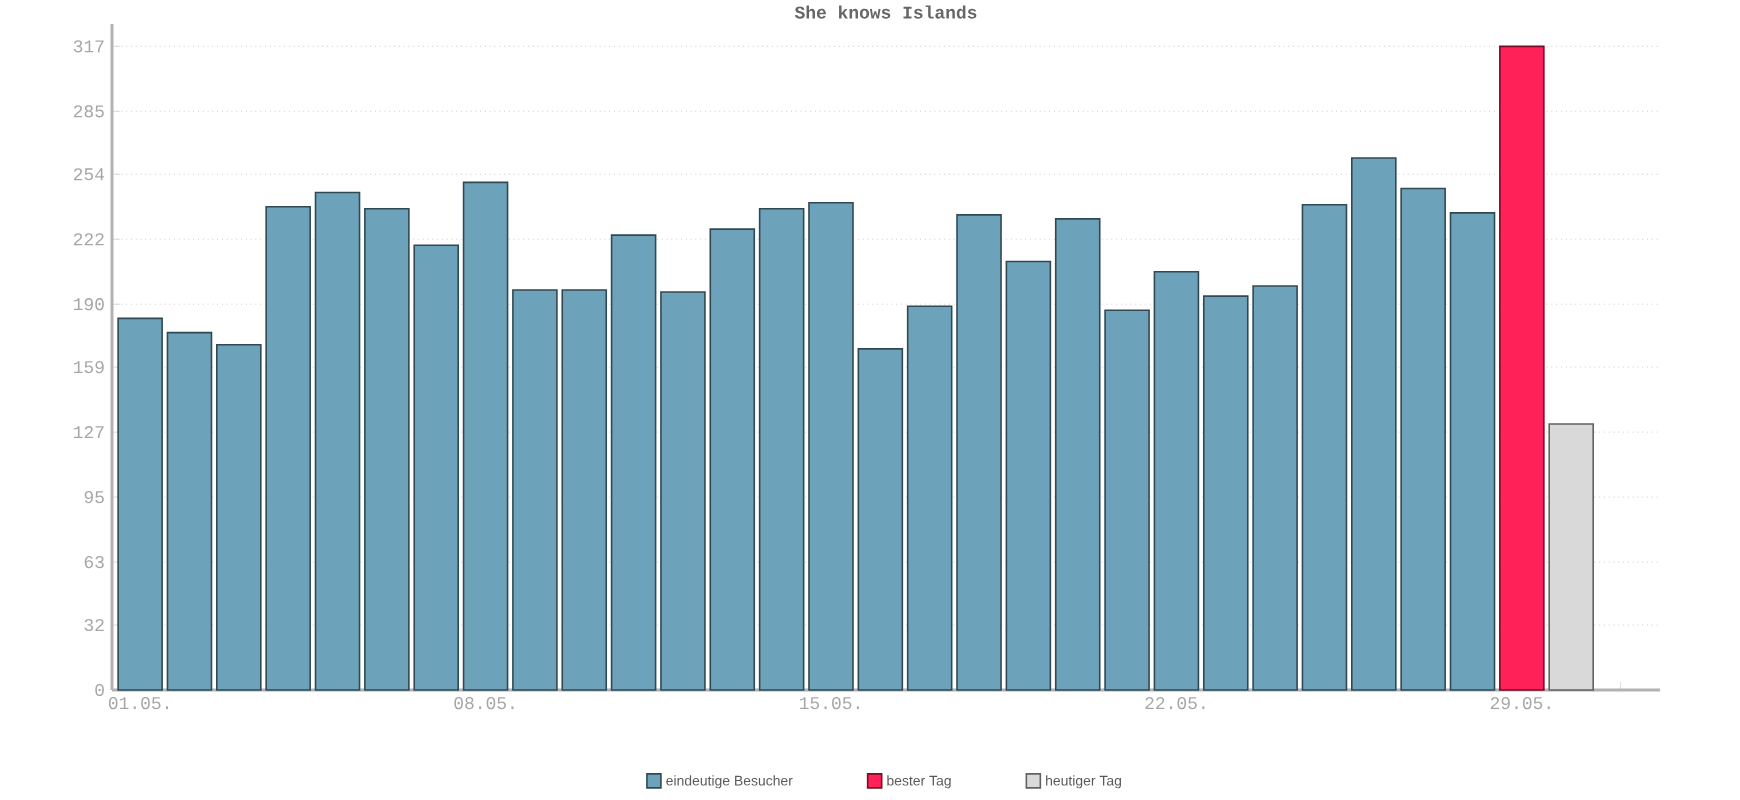 Image resolution: width=1740 pixels, height=800 pixels. What do you see at coordinates (94, 625) in the screenshot?
I see `y-tick-label: 32` at bounding box center [94, 625].